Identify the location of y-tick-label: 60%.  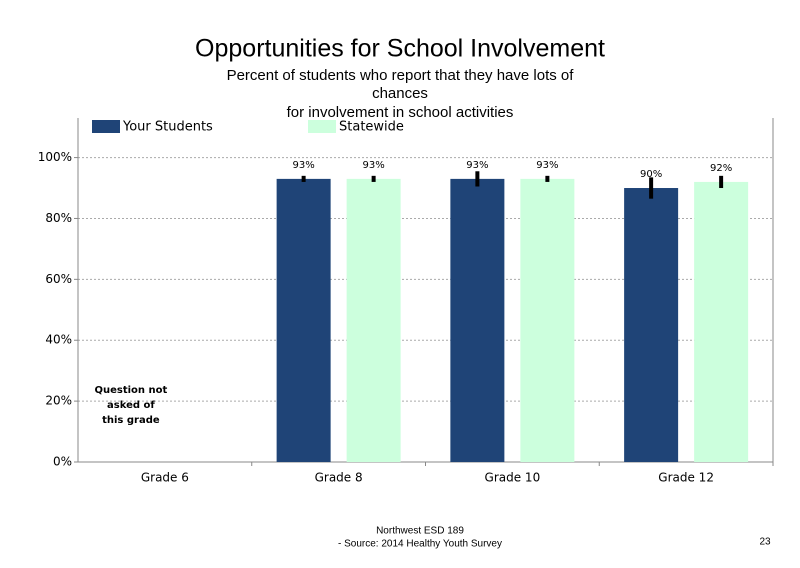
(58, 279).